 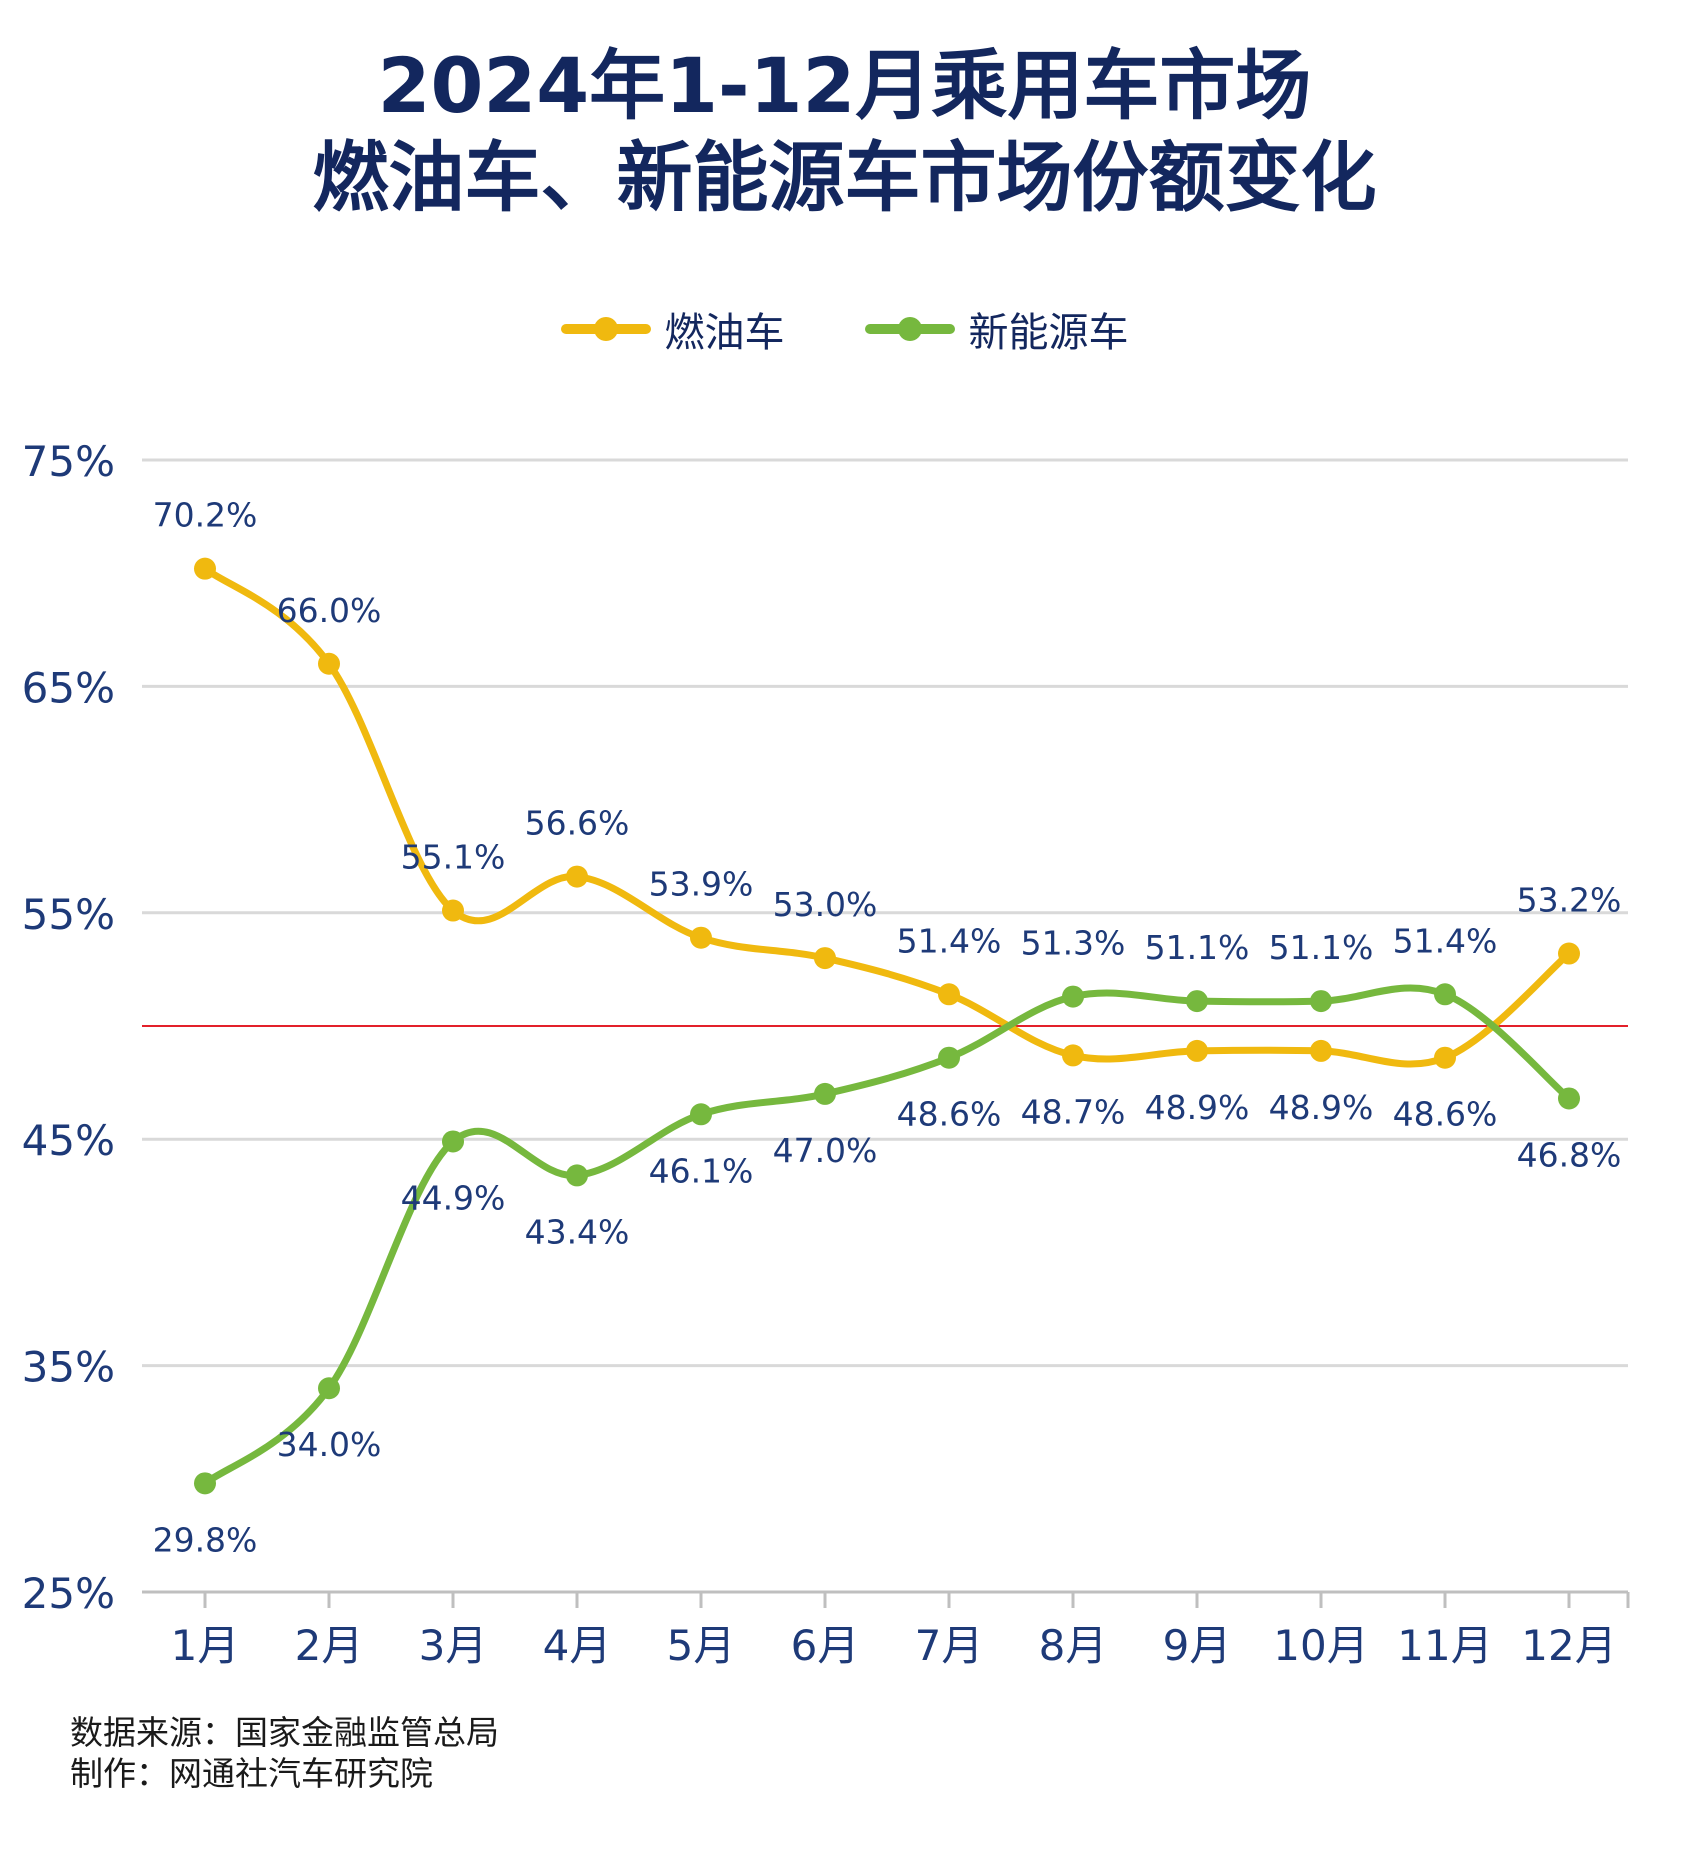 What do you see at coordinates (577, 1231) in the screenshot?
I see `data-label-nev: 43.4%` at bounding box center [577, 1231].